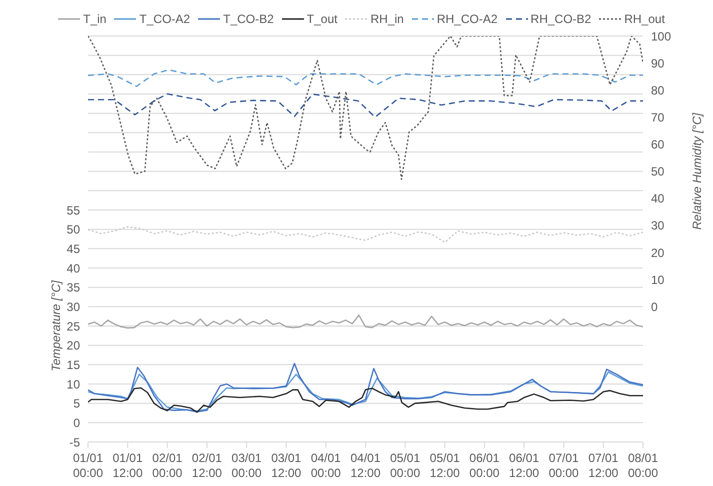  Describe the element at coordinates (658, 171) in the screenshot. I see `y2-tick-label: 50` at that location.